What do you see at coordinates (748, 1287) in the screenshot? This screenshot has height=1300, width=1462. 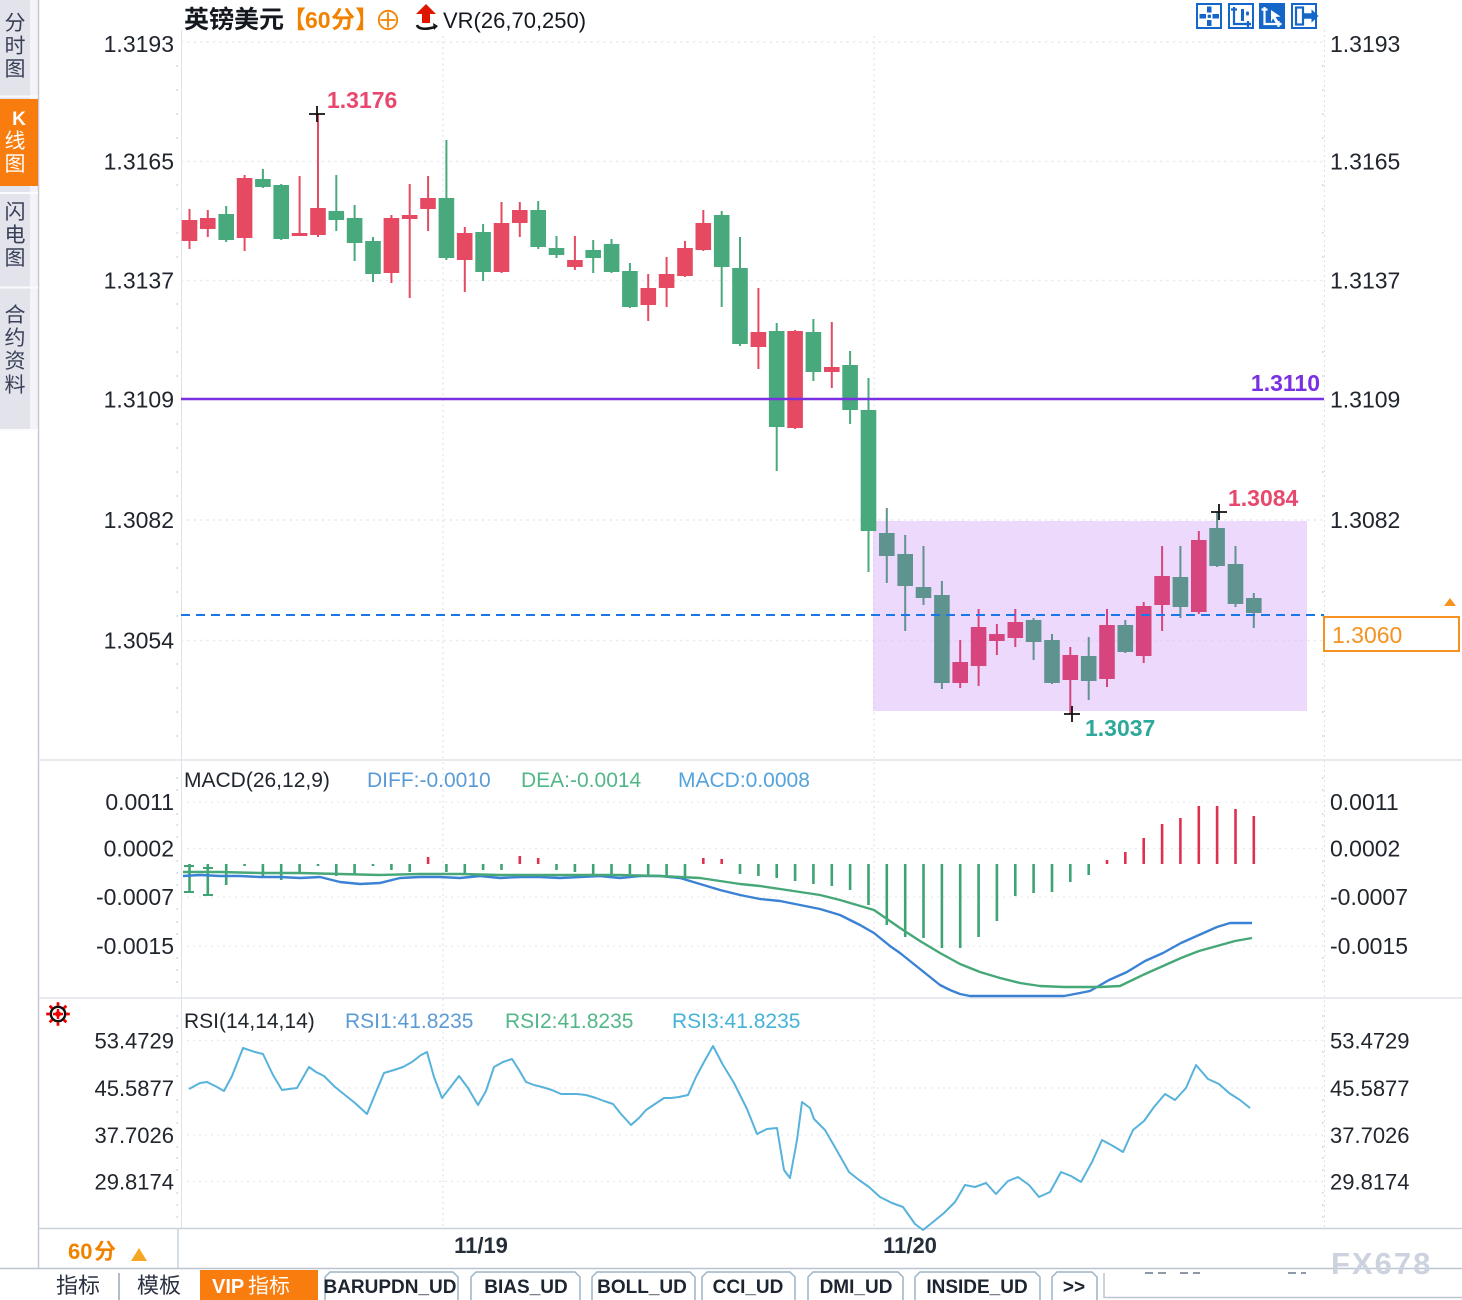 I see `svg-text: CCI_UD` at bounding box center [748, 1287].